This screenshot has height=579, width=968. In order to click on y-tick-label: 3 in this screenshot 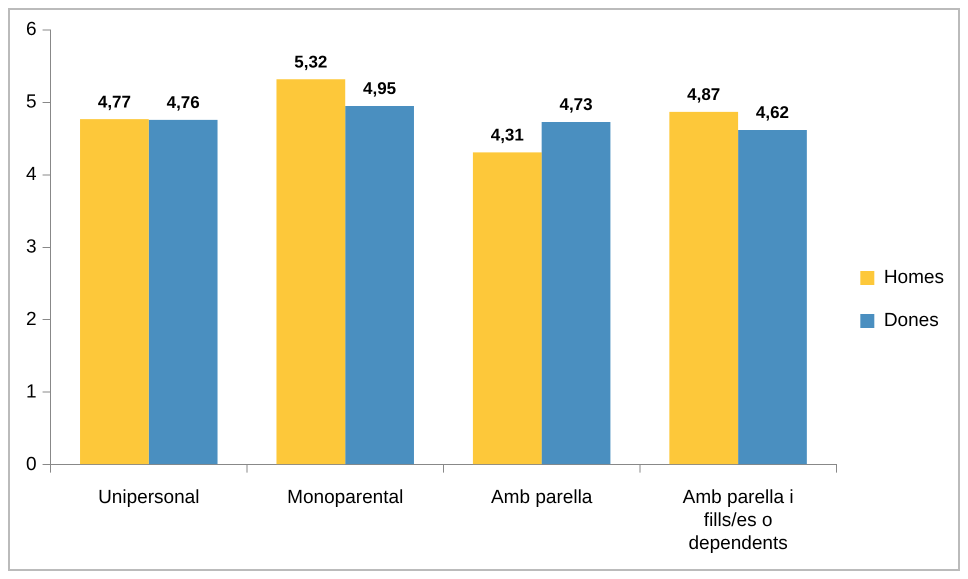, I will do `click(31, 247)`.